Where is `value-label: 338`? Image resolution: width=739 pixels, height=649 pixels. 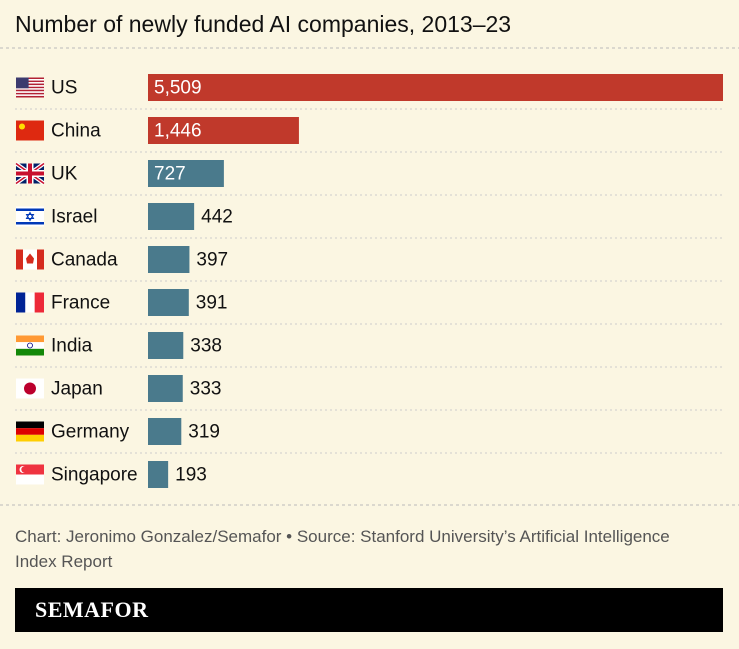 value-label: 338 is located at coordinates (206, 346).